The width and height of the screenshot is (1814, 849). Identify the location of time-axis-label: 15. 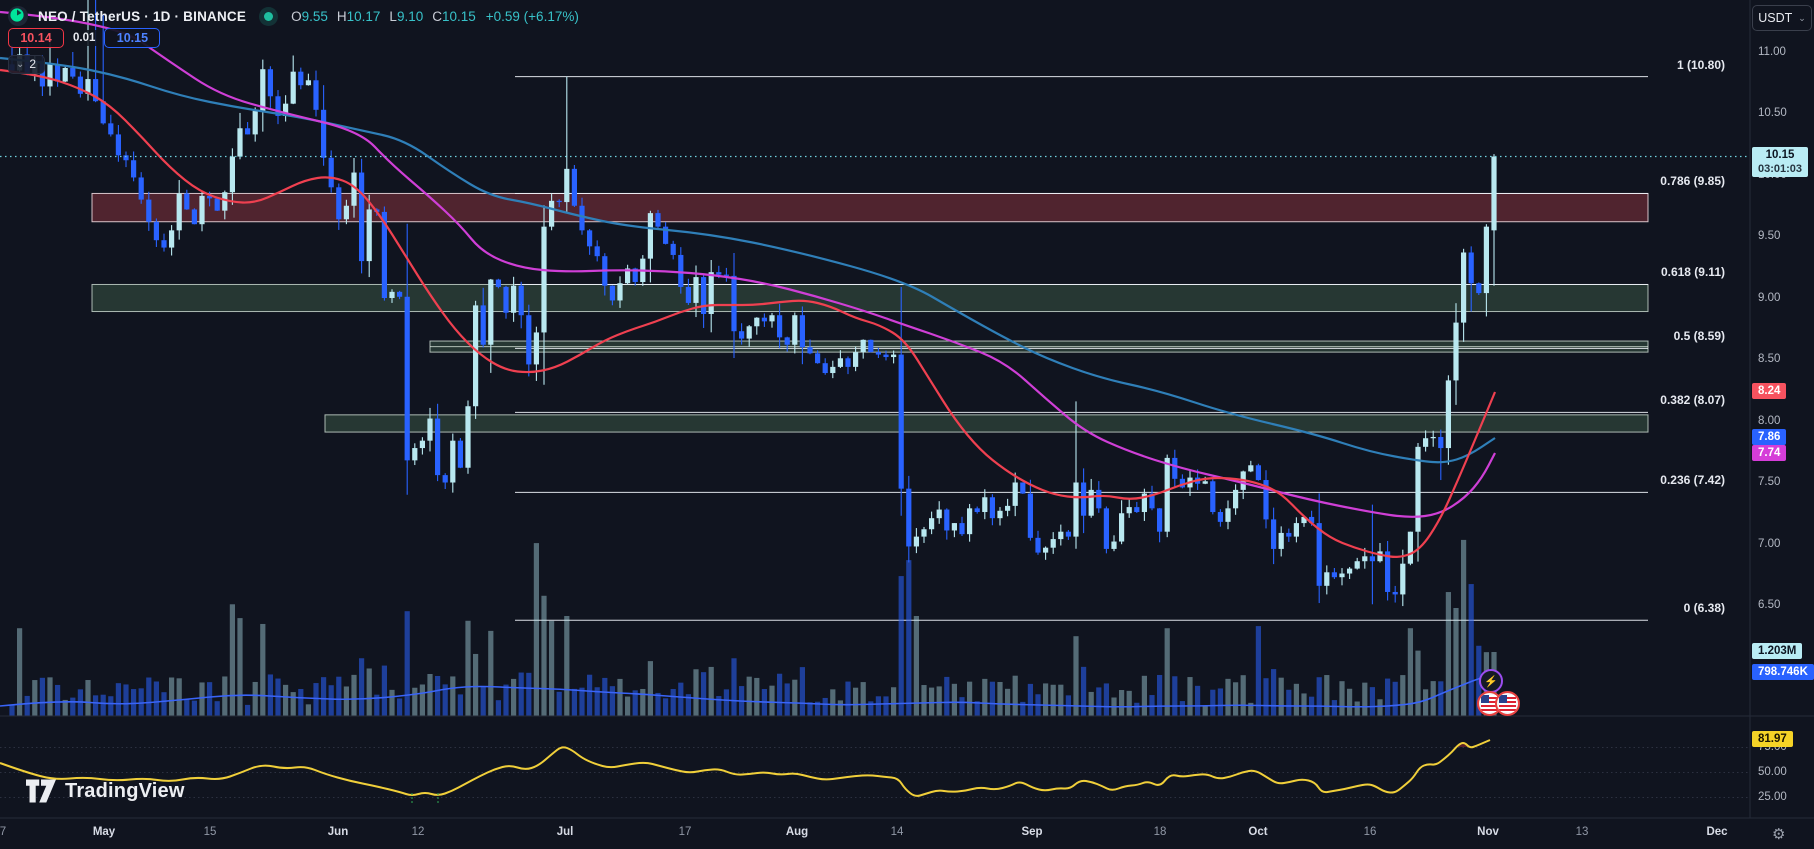
(210, 832).